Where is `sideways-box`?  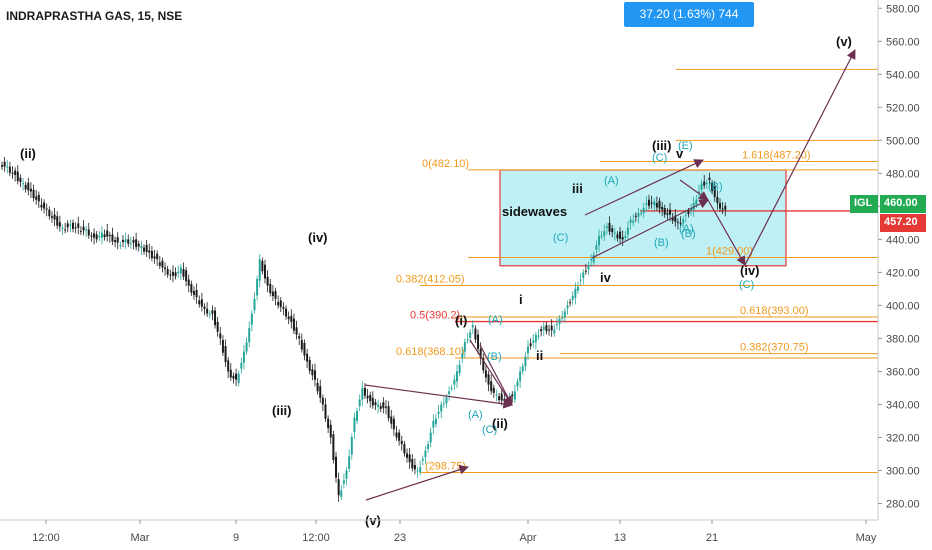
sideways-box is located at coordinates (643, 218).